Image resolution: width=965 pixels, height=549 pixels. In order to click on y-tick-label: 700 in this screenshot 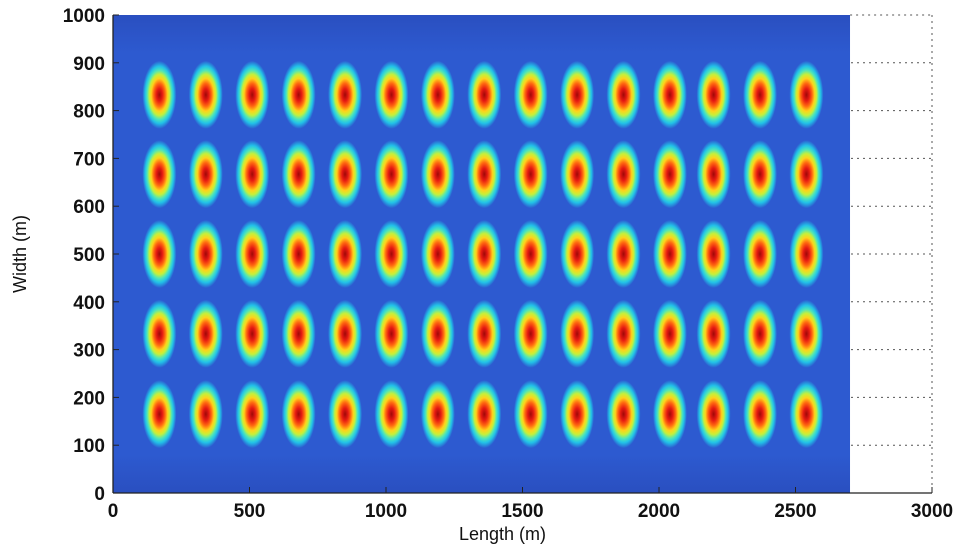, I will do `click(89, 159)`.